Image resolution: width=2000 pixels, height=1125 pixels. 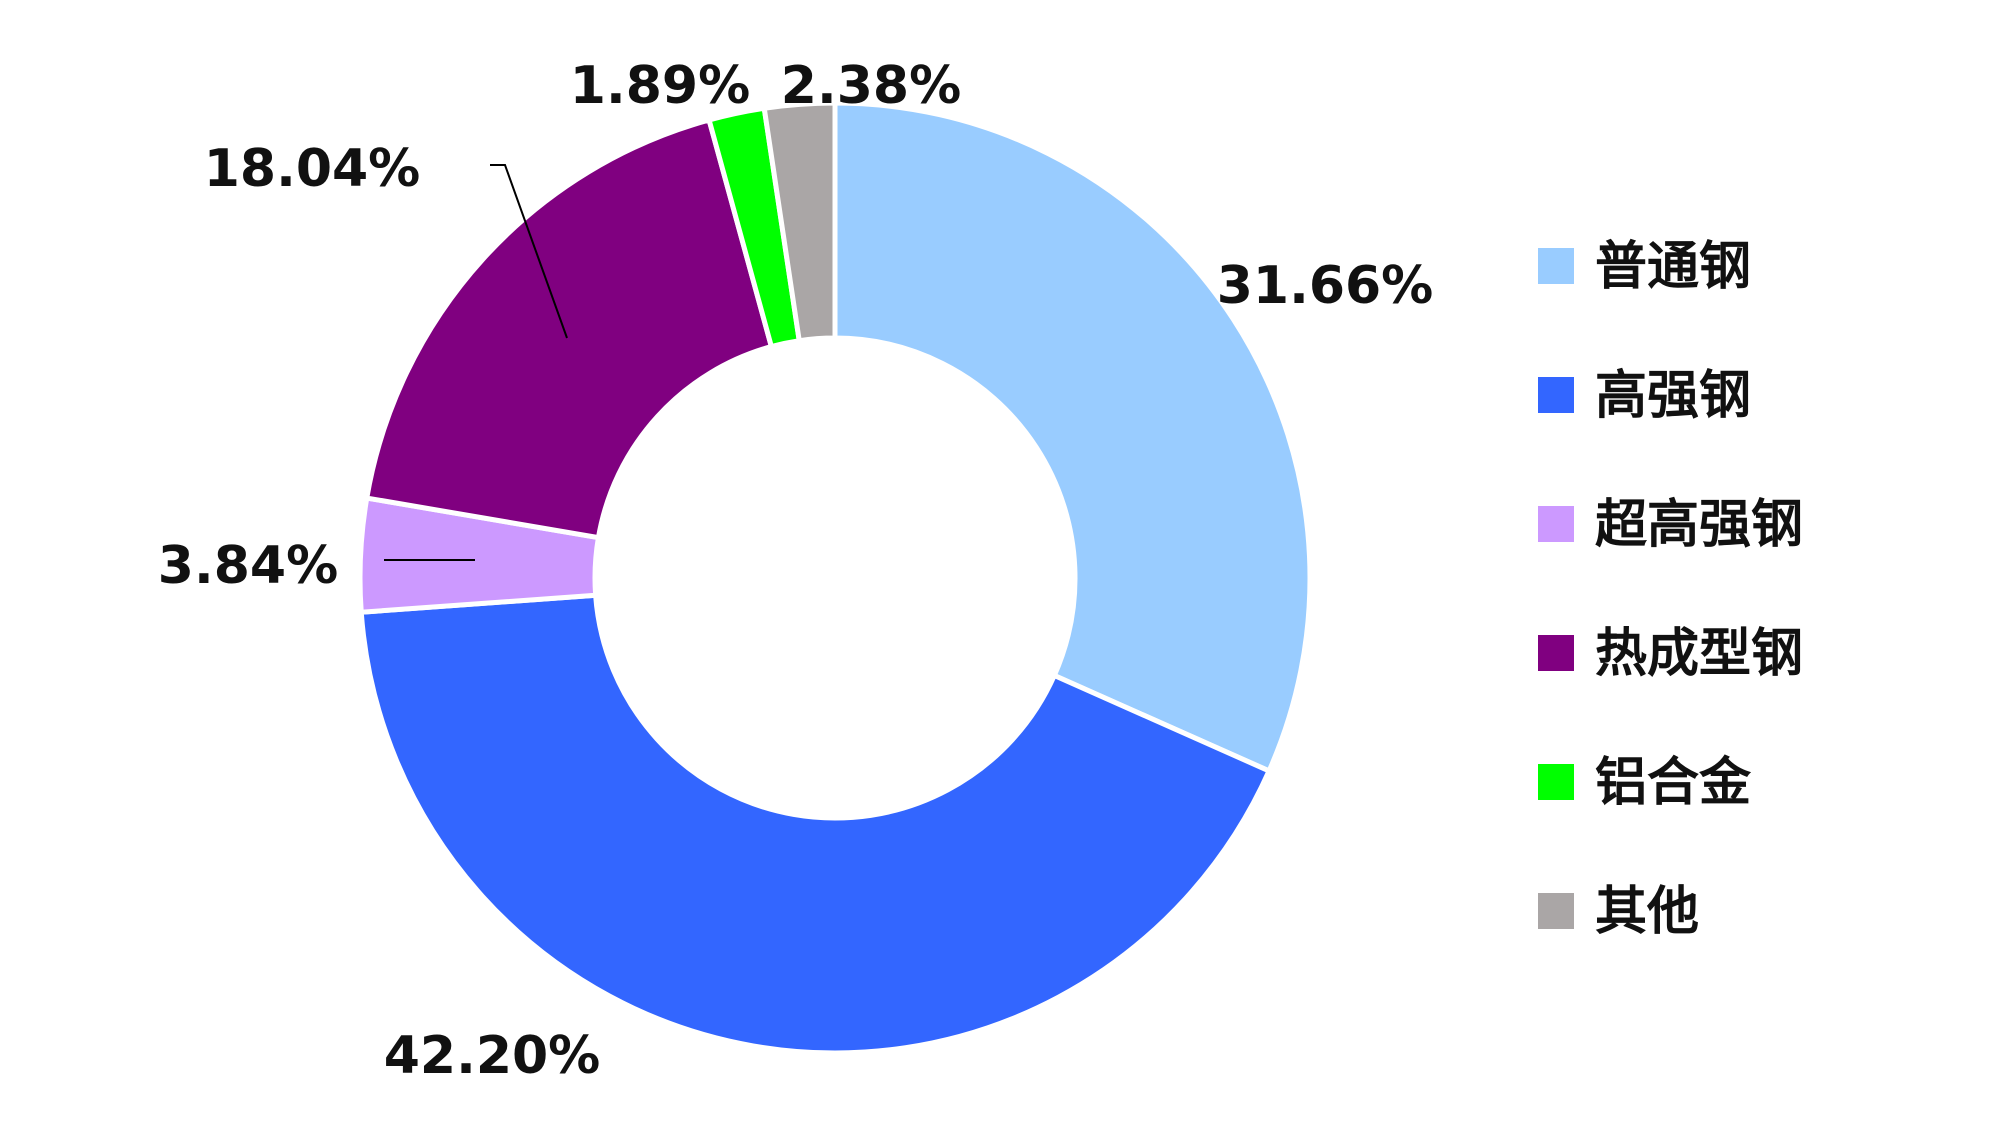 What do you see at coordinates (476, 362) in the screenshot?
I see `leader-lines` at bounding box center [476, 362].